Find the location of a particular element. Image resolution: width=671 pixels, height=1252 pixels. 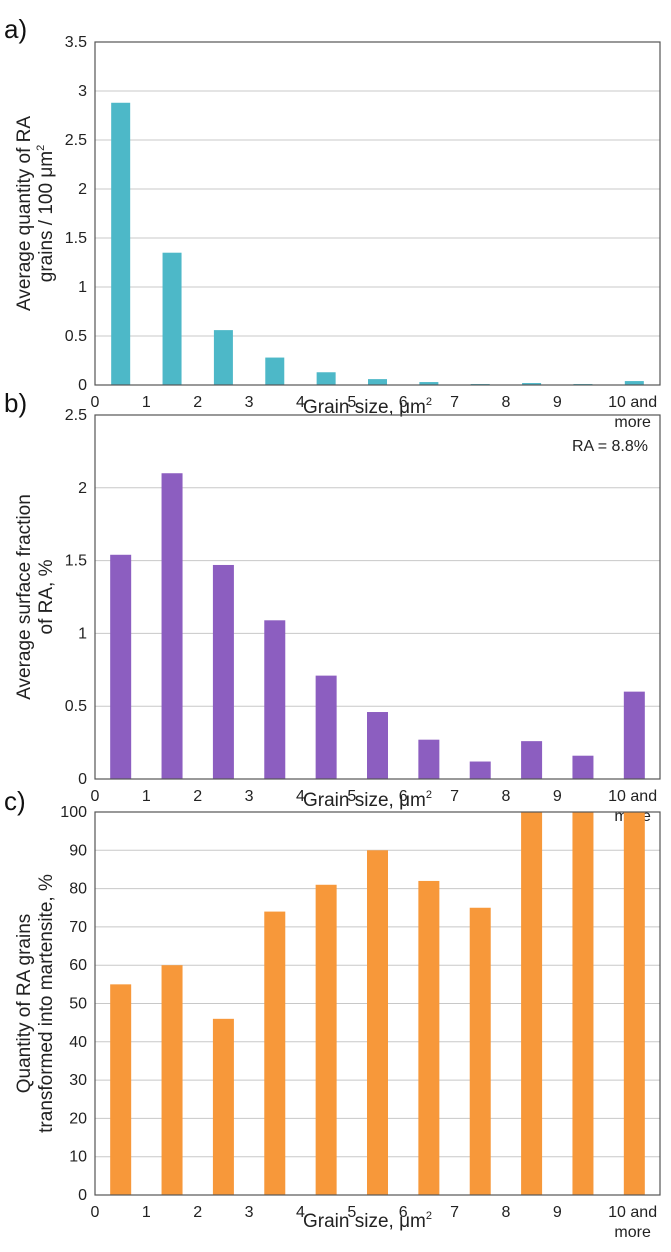

y-tick-label: 3.5 is located at coordinates (76, 42).